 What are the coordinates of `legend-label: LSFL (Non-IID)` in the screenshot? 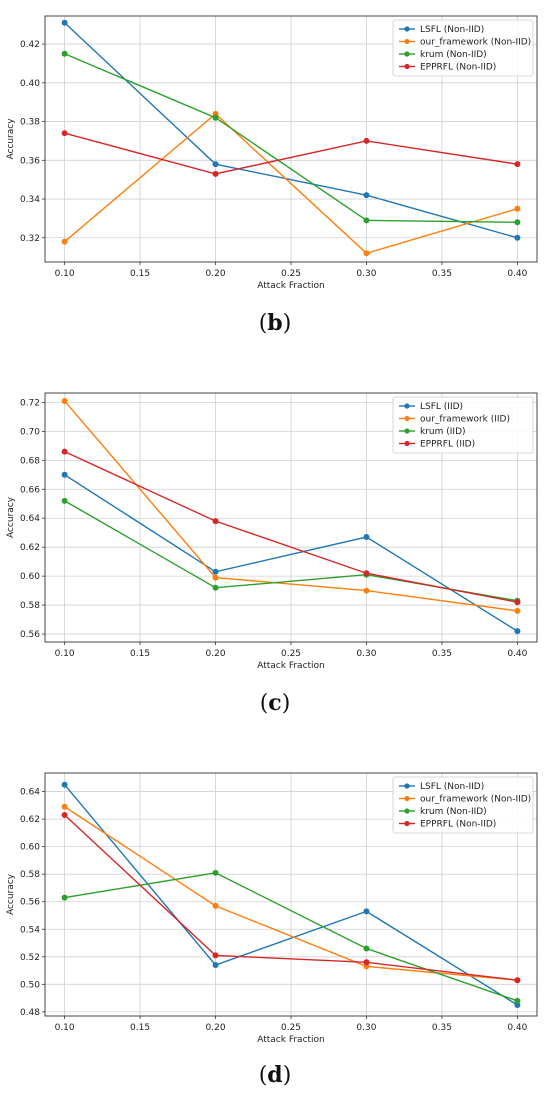 It's located at (452, 787).